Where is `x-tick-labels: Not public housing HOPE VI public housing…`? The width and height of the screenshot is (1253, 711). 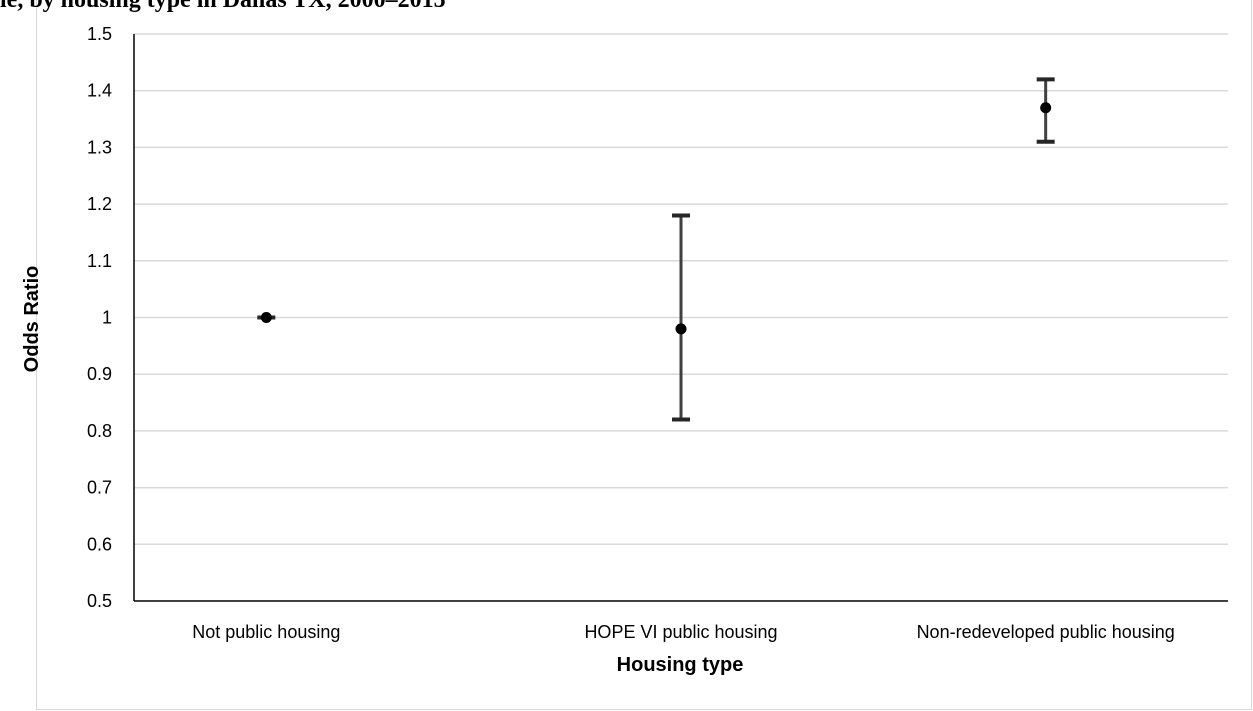
x-tick-labels: Not public housing HOPE VI public housing… is located at coordinates (683, 632).